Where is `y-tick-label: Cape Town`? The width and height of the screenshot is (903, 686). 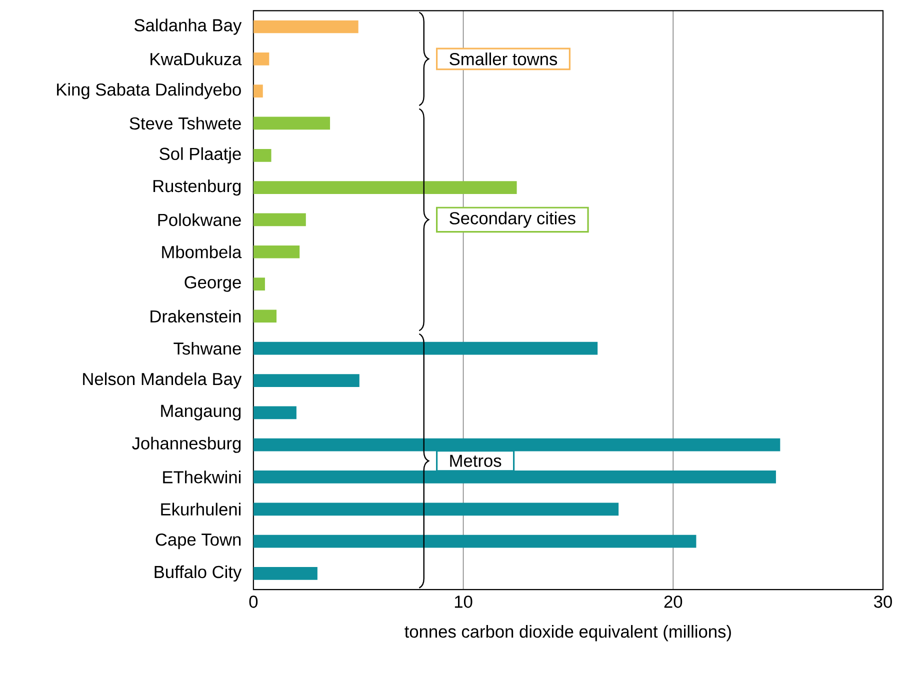 y-tick-label: Cape Town is located at coordinates (198, 542).